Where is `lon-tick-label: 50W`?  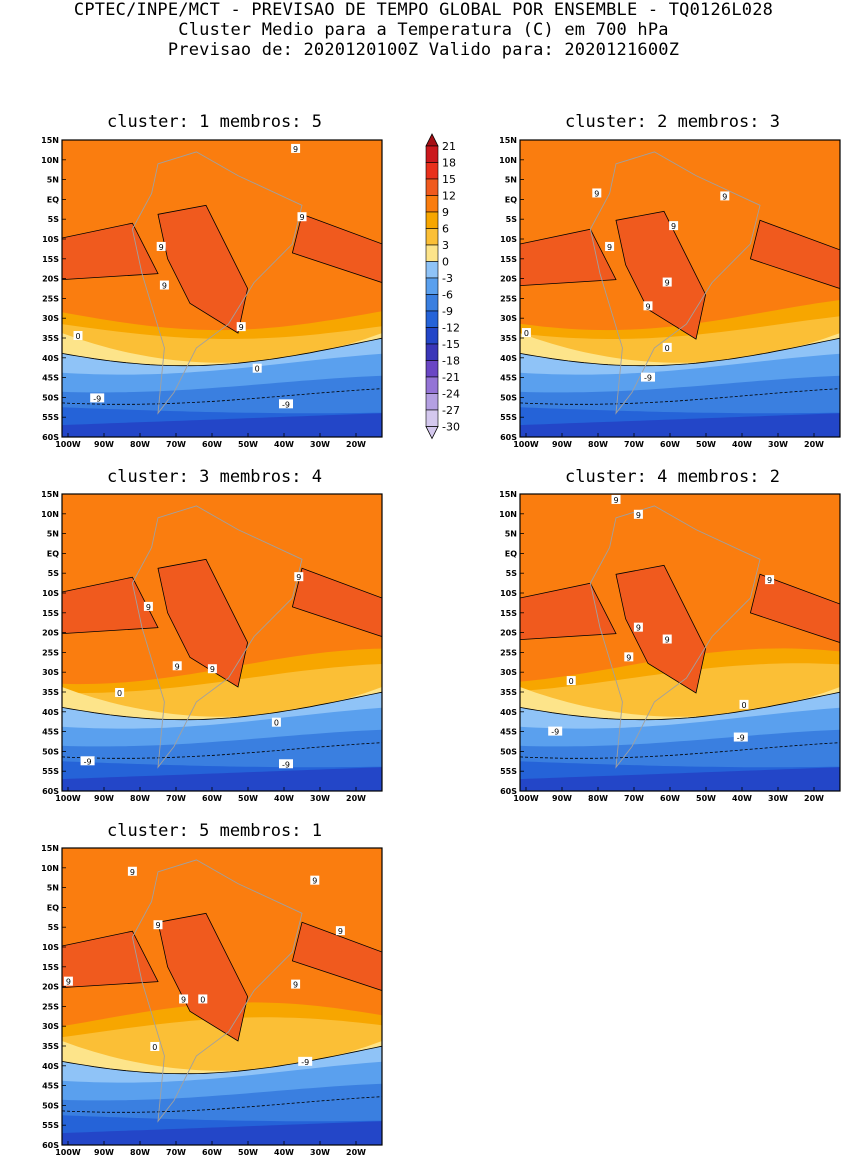 lon-tick-label: 50W is located at coordinates (248, 1152).